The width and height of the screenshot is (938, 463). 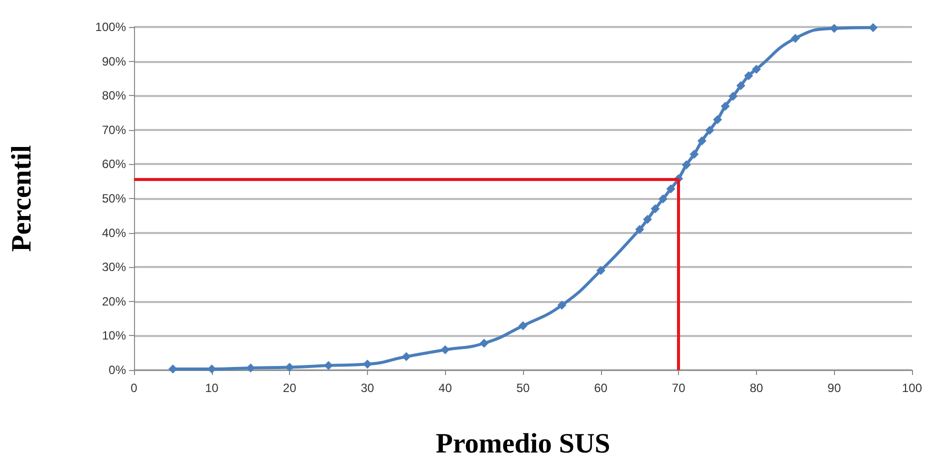 I want to click on x-tick-label: 100, so click(x=912, y=388).